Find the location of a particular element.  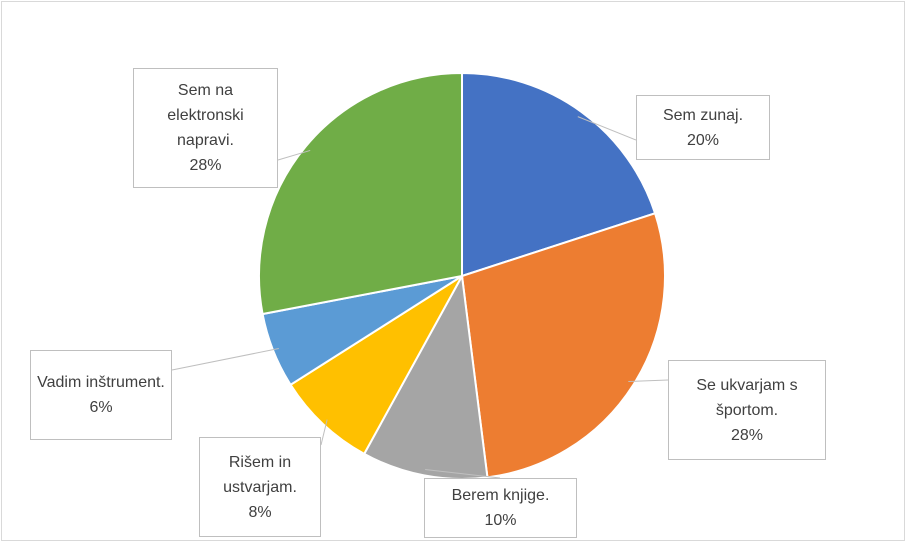

data-label: Sem zunaj. 20% is located at coordinates (703, 127).